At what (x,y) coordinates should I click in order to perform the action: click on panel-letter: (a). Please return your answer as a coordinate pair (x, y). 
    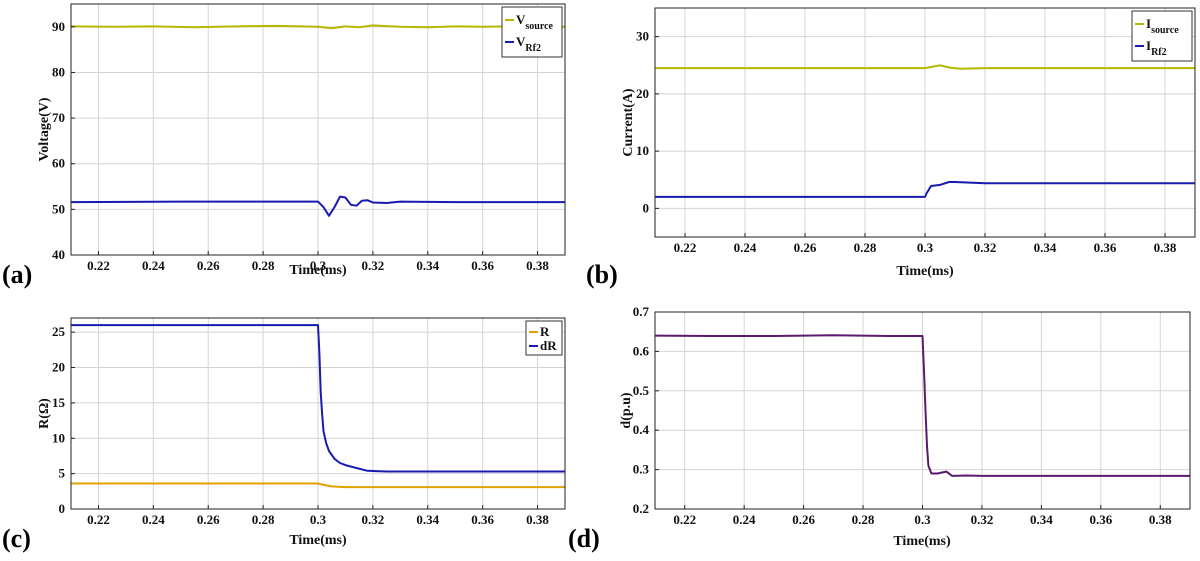
    Looking at the image, I should click on (17, 274).